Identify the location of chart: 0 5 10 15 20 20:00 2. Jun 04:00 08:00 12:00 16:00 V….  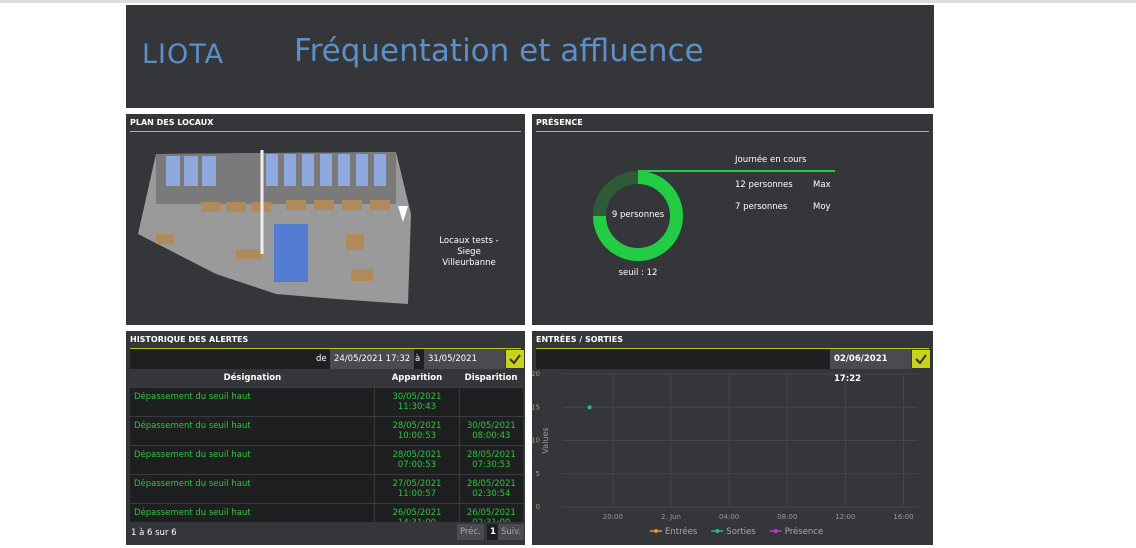
(725, 453).